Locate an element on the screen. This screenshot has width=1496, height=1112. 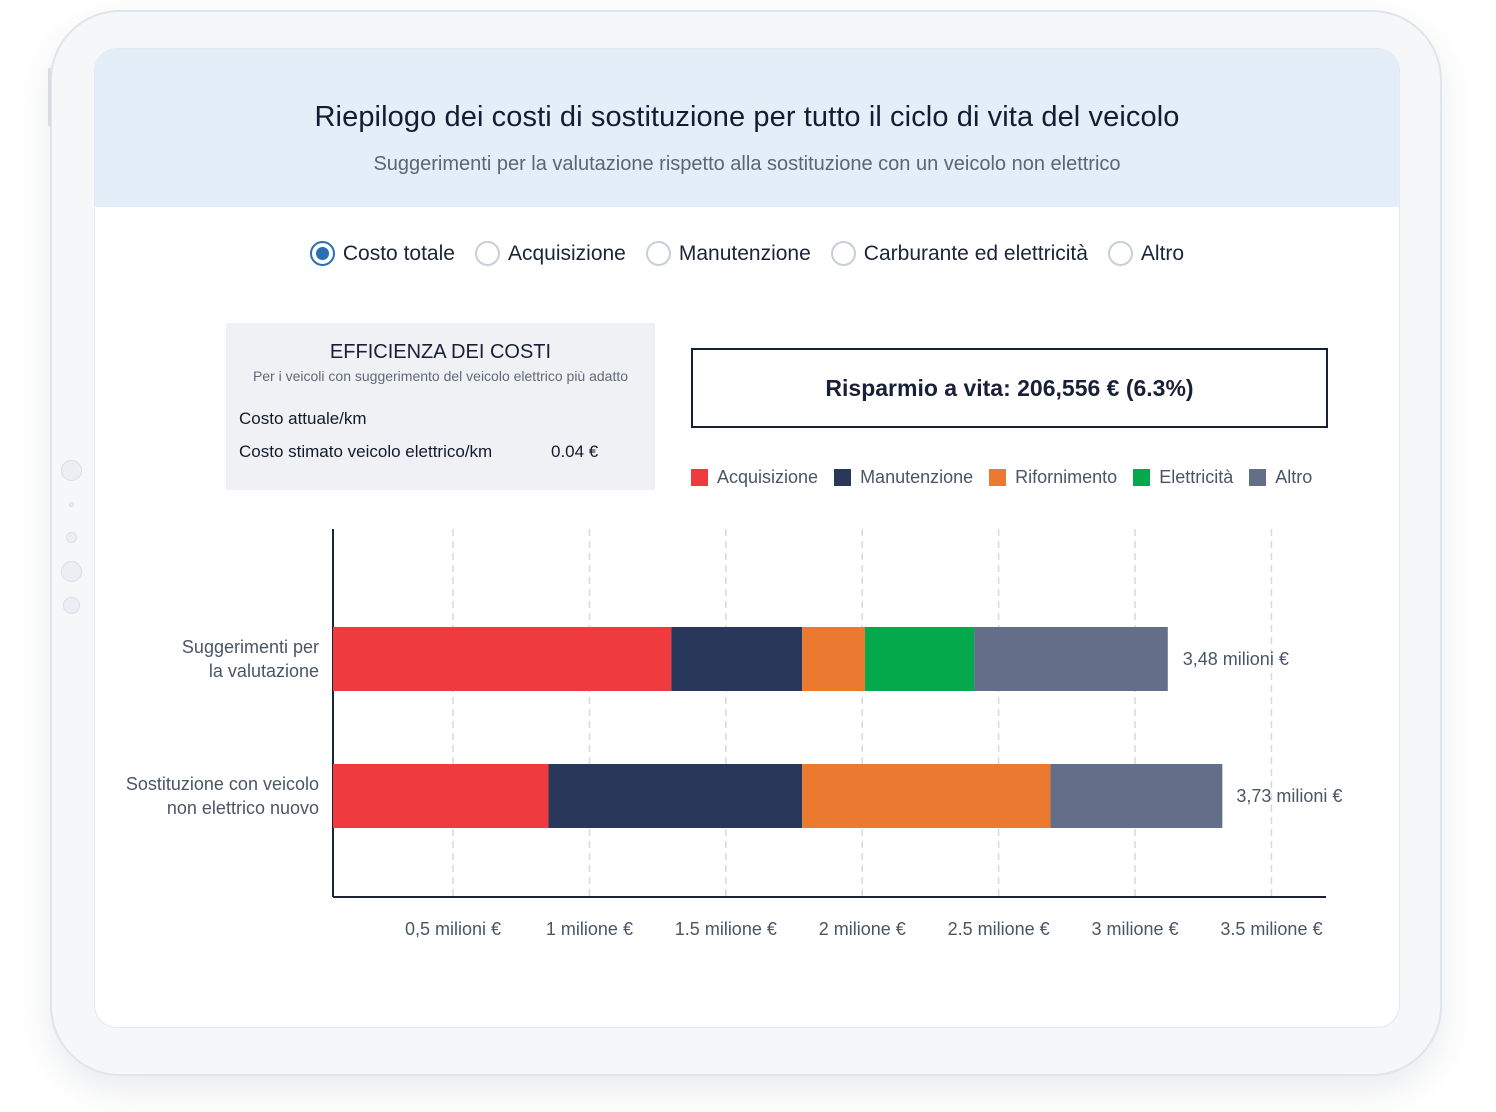
current-cost-label: Costo attuale/km is located at coordinates (303, 418).